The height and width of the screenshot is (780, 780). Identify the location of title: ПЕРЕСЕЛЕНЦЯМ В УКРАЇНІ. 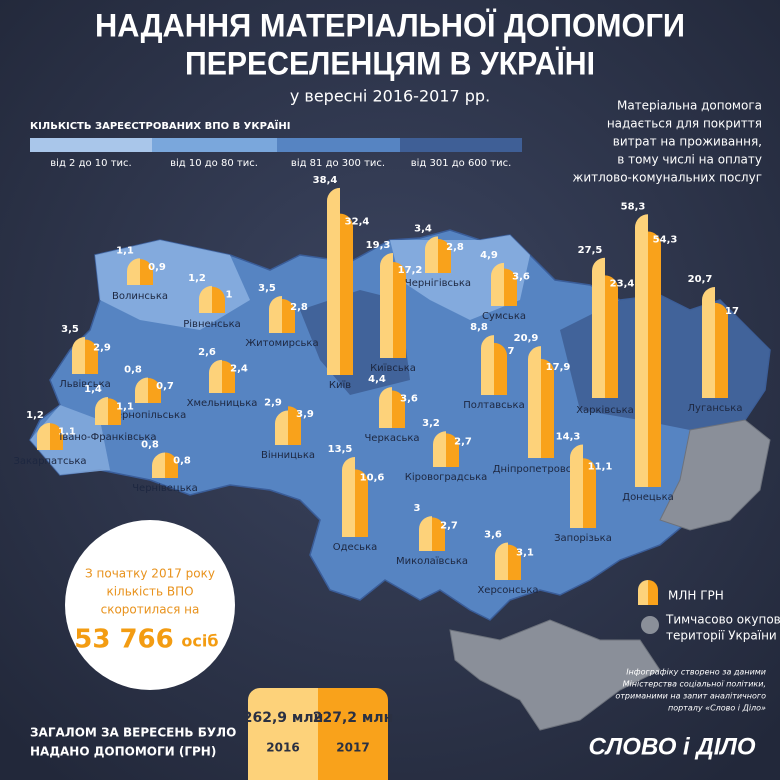
(390, 63).